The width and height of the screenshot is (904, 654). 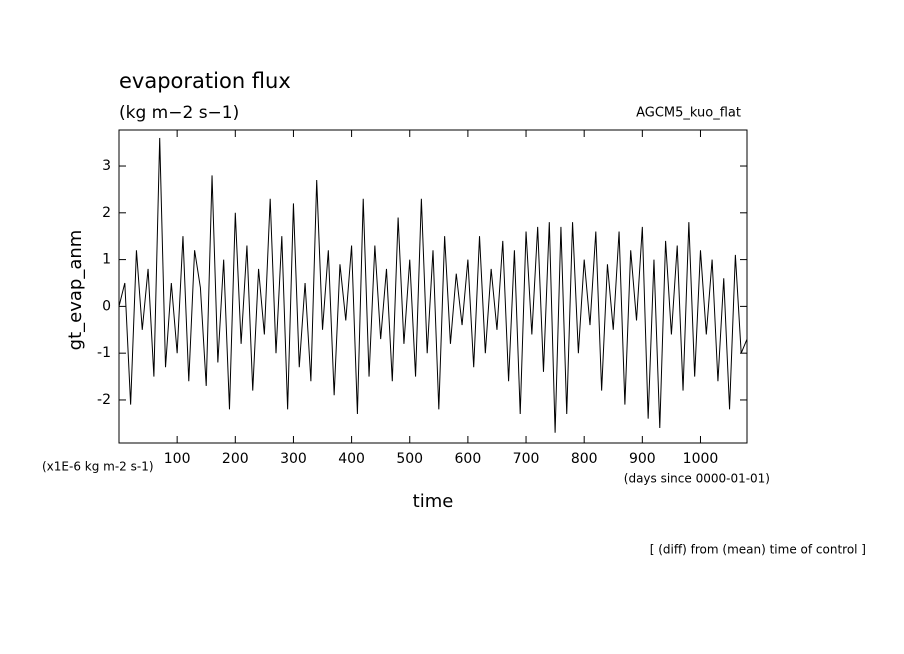 I want to click on y-axis-label: gt_evap_anm, so click(x=75, y=290).